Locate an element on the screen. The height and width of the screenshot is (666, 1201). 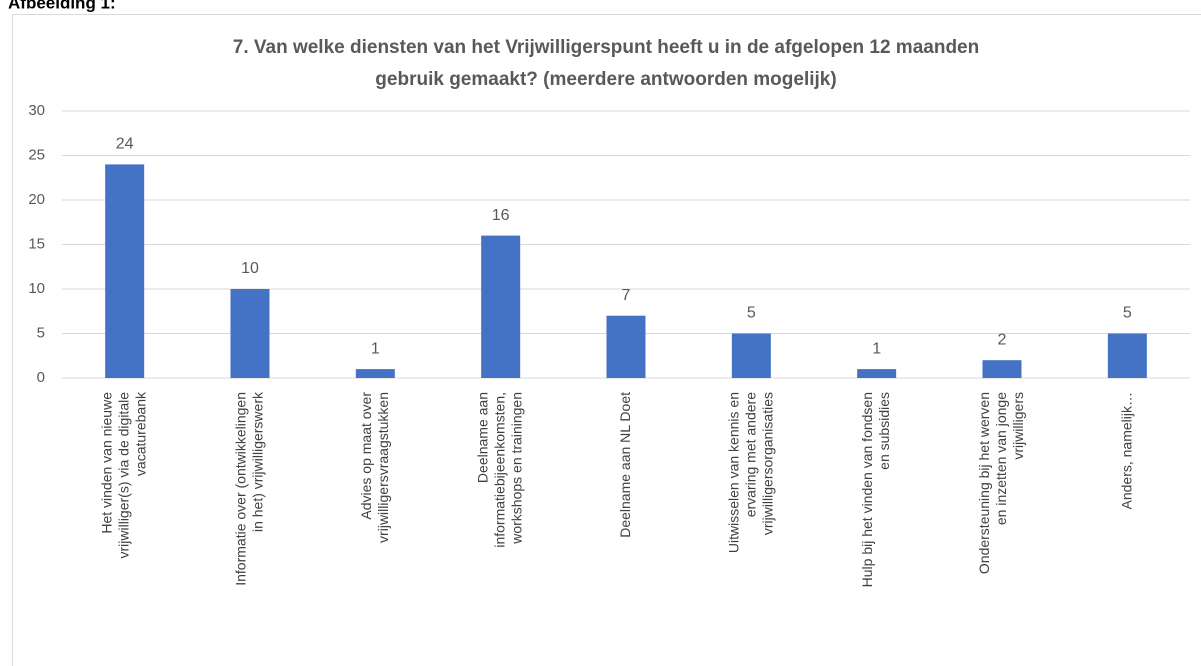
y-tick-label: 0 is located at coordinates (41, 377).